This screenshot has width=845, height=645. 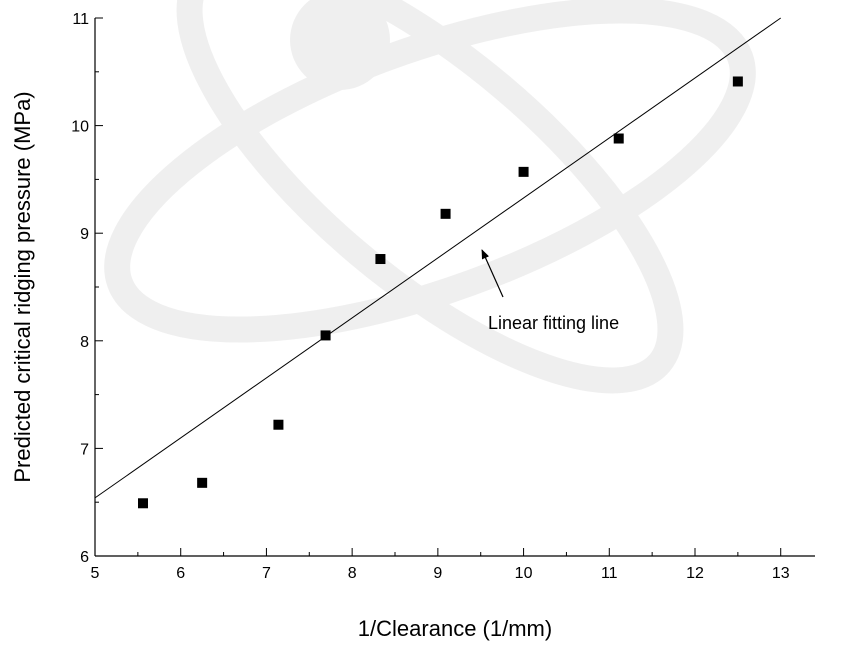 I want to click on annotation-arrow, so click(x=492, y=273).